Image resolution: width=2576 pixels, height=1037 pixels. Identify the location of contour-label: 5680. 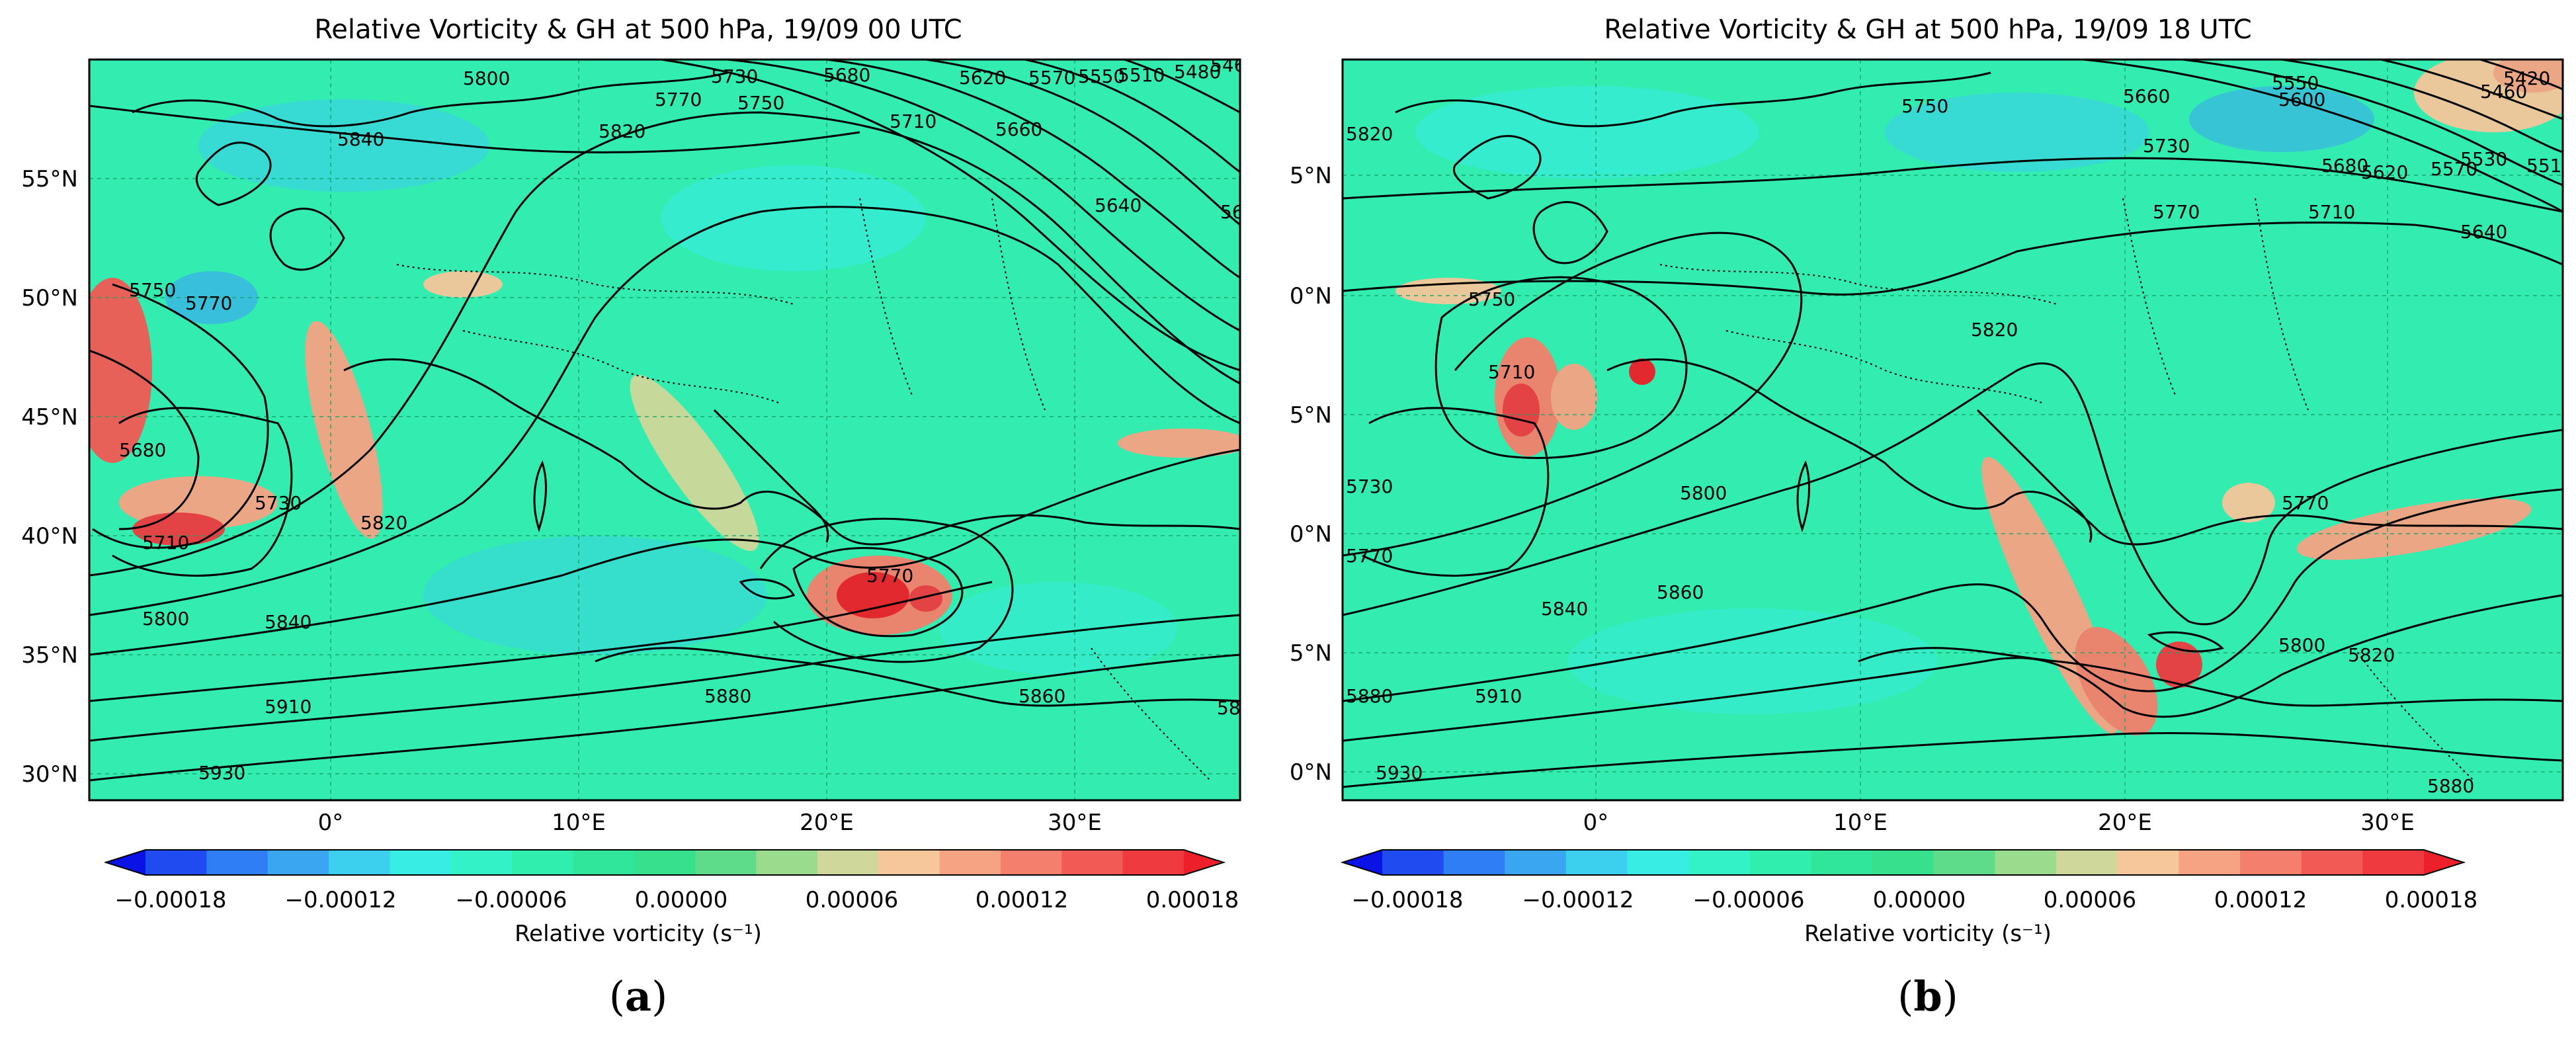
(2344, 166).